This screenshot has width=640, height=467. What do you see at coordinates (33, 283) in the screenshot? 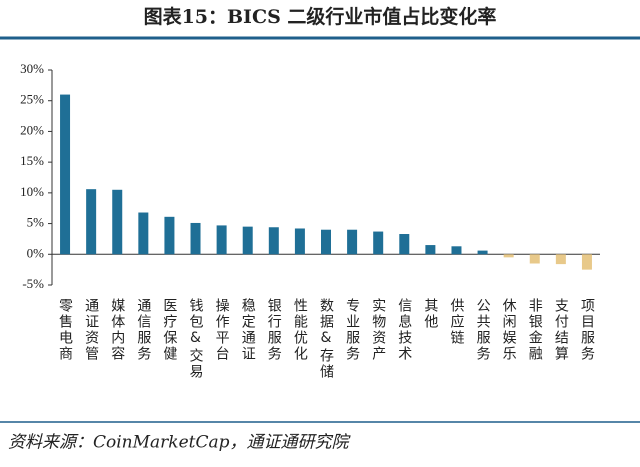
I see `y-tick-label: -5%` at bounding box center [33, 283].